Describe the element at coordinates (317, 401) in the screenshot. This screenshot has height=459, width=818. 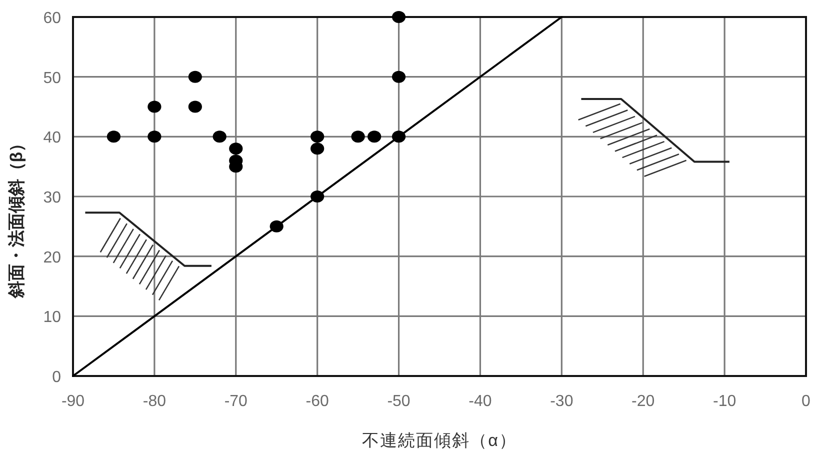
I see `x-tick-label: -60` at that location.